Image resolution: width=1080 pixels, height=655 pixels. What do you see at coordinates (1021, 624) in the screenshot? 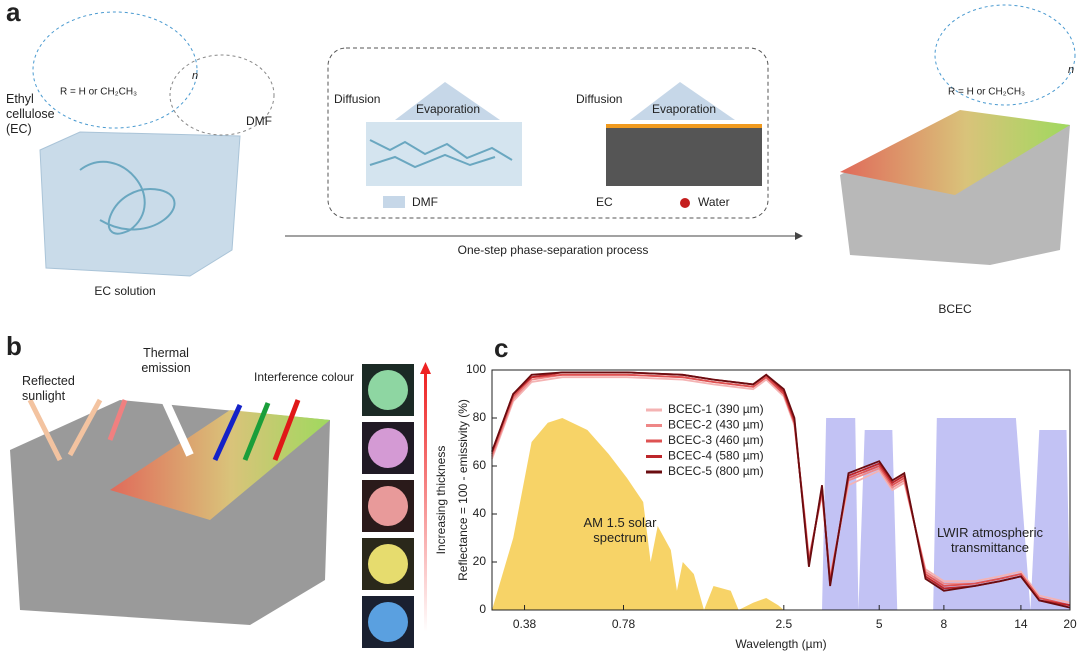
I see `x-tick-label: 14` at bounding box center [1021, 624].